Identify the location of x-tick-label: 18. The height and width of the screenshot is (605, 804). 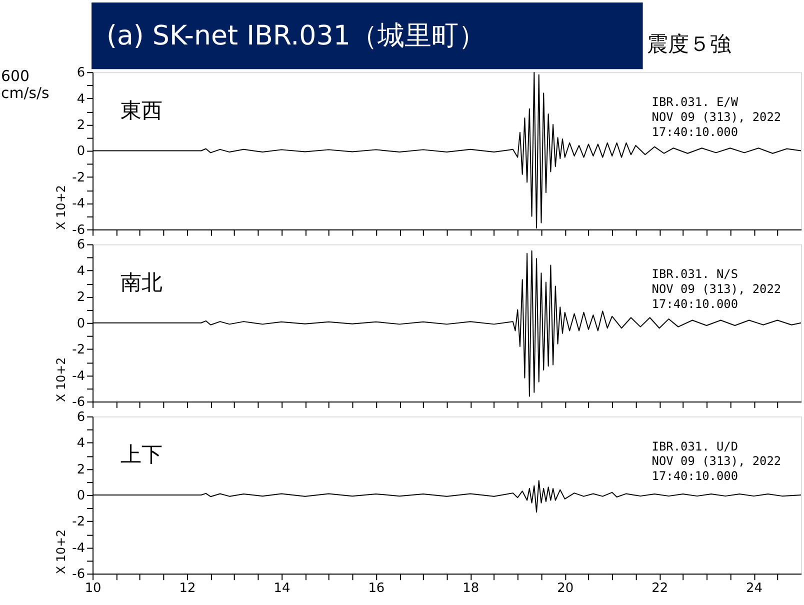
(471, 588).